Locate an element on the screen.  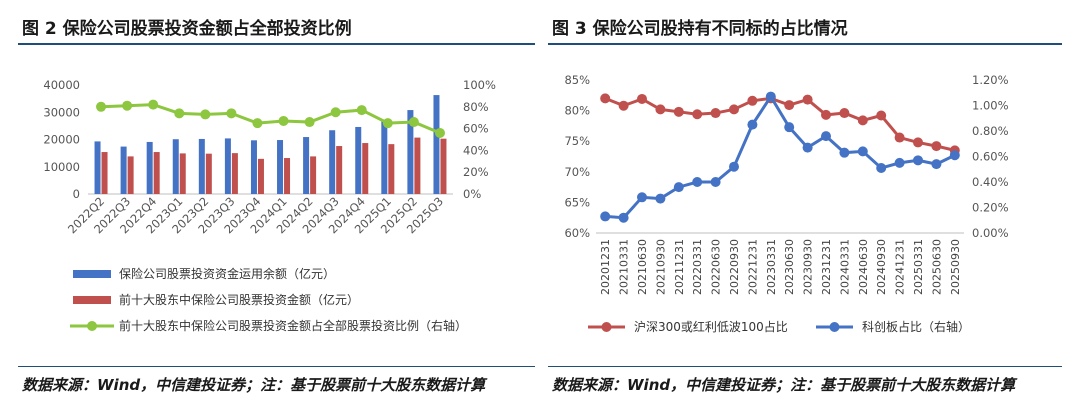
left-legend-label: 前十大股东中保险公司股票投资金额占全部股票投资比例（右轴） is located at coordinates (293, 325).